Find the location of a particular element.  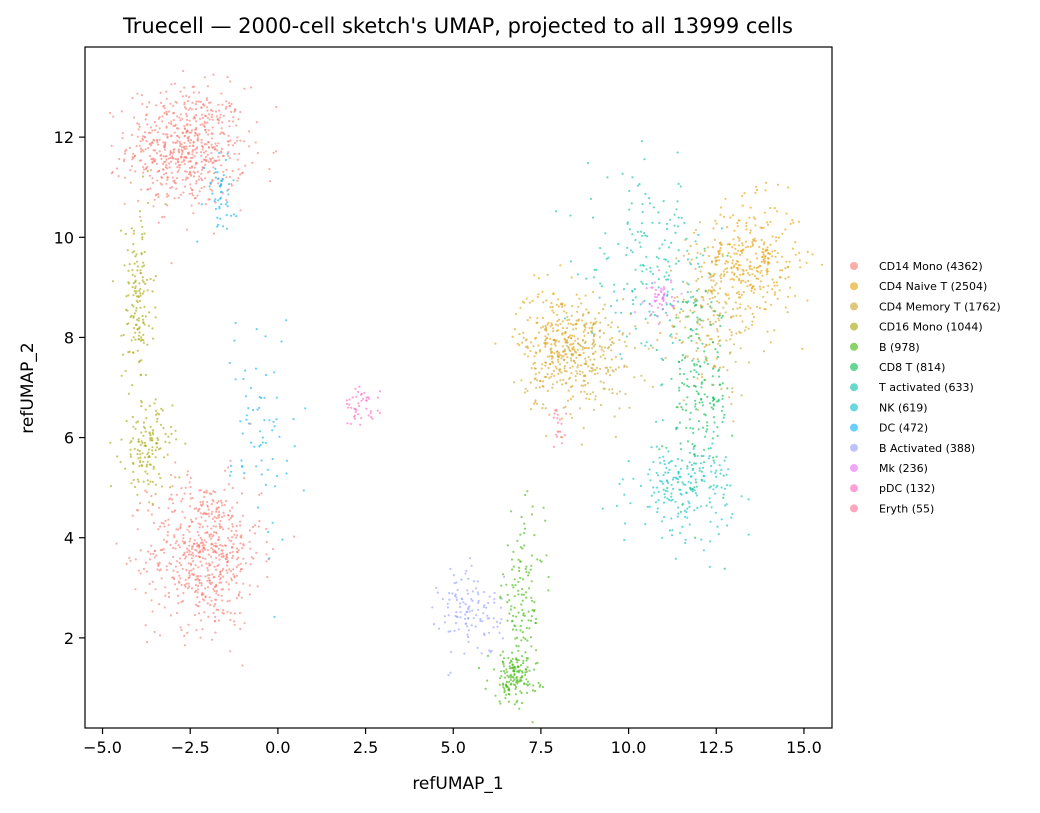

x-tick-label: −5.0 is located at coordinates (102, 747).